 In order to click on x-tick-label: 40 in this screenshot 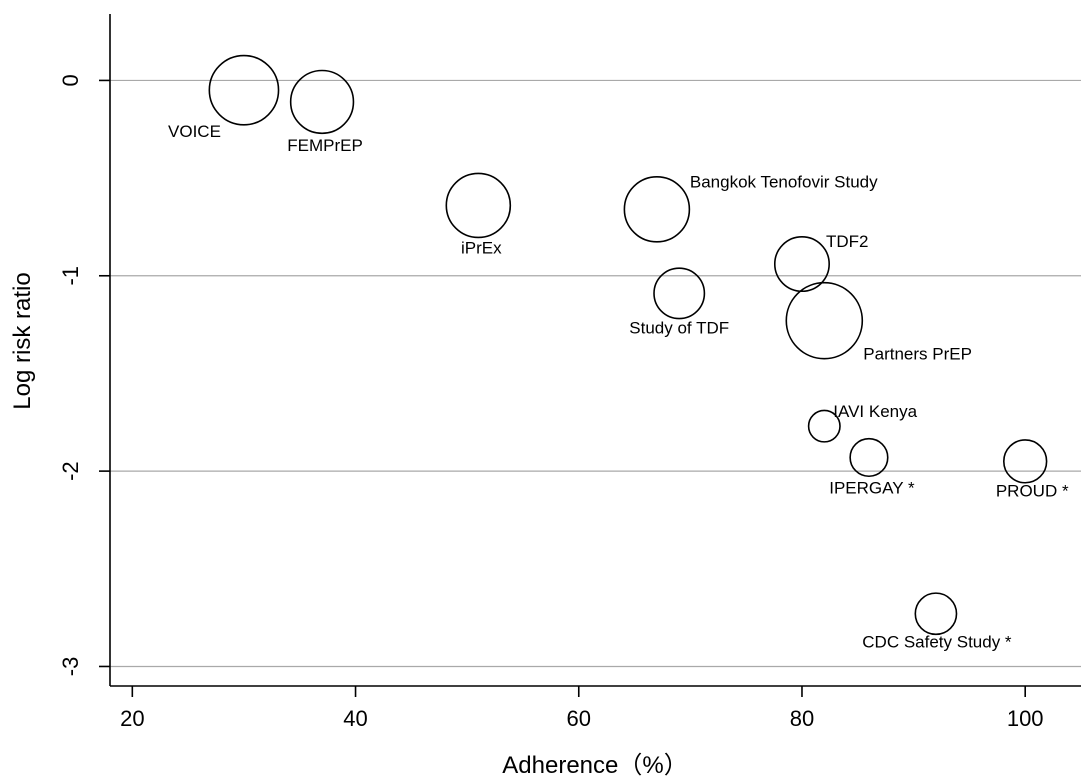, I will do `click(355, 718)`.